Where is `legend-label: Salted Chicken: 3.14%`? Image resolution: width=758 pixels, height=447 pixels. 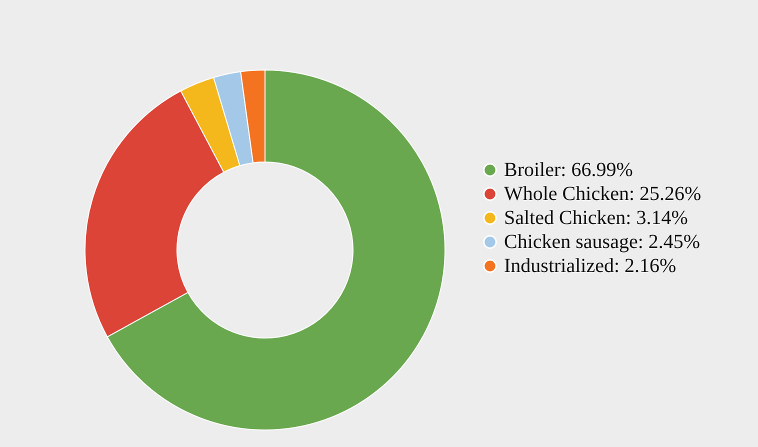 legend-label: Salted Chicken: 3.14% is located at coordinates (596, 218).